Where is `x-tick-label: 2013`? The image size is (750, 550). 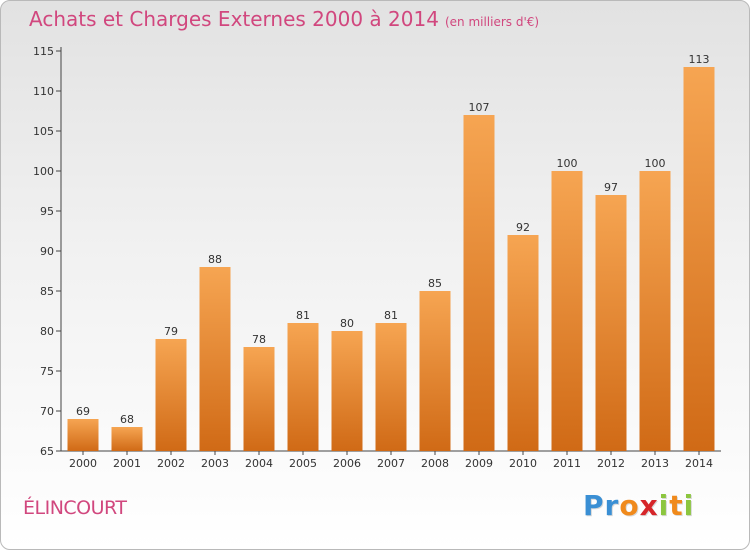
x-tick-label: 2013 is located at coordinates (655, 463).